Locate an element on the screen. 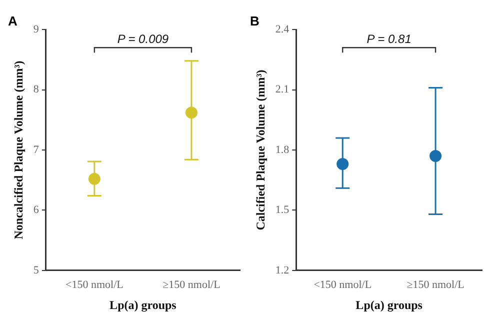 Image resolution: width=500 pixels, height=325 pixels. y-axis-title: Calcified Plaque Volume (mm³) is located at coordinates (260, 150).